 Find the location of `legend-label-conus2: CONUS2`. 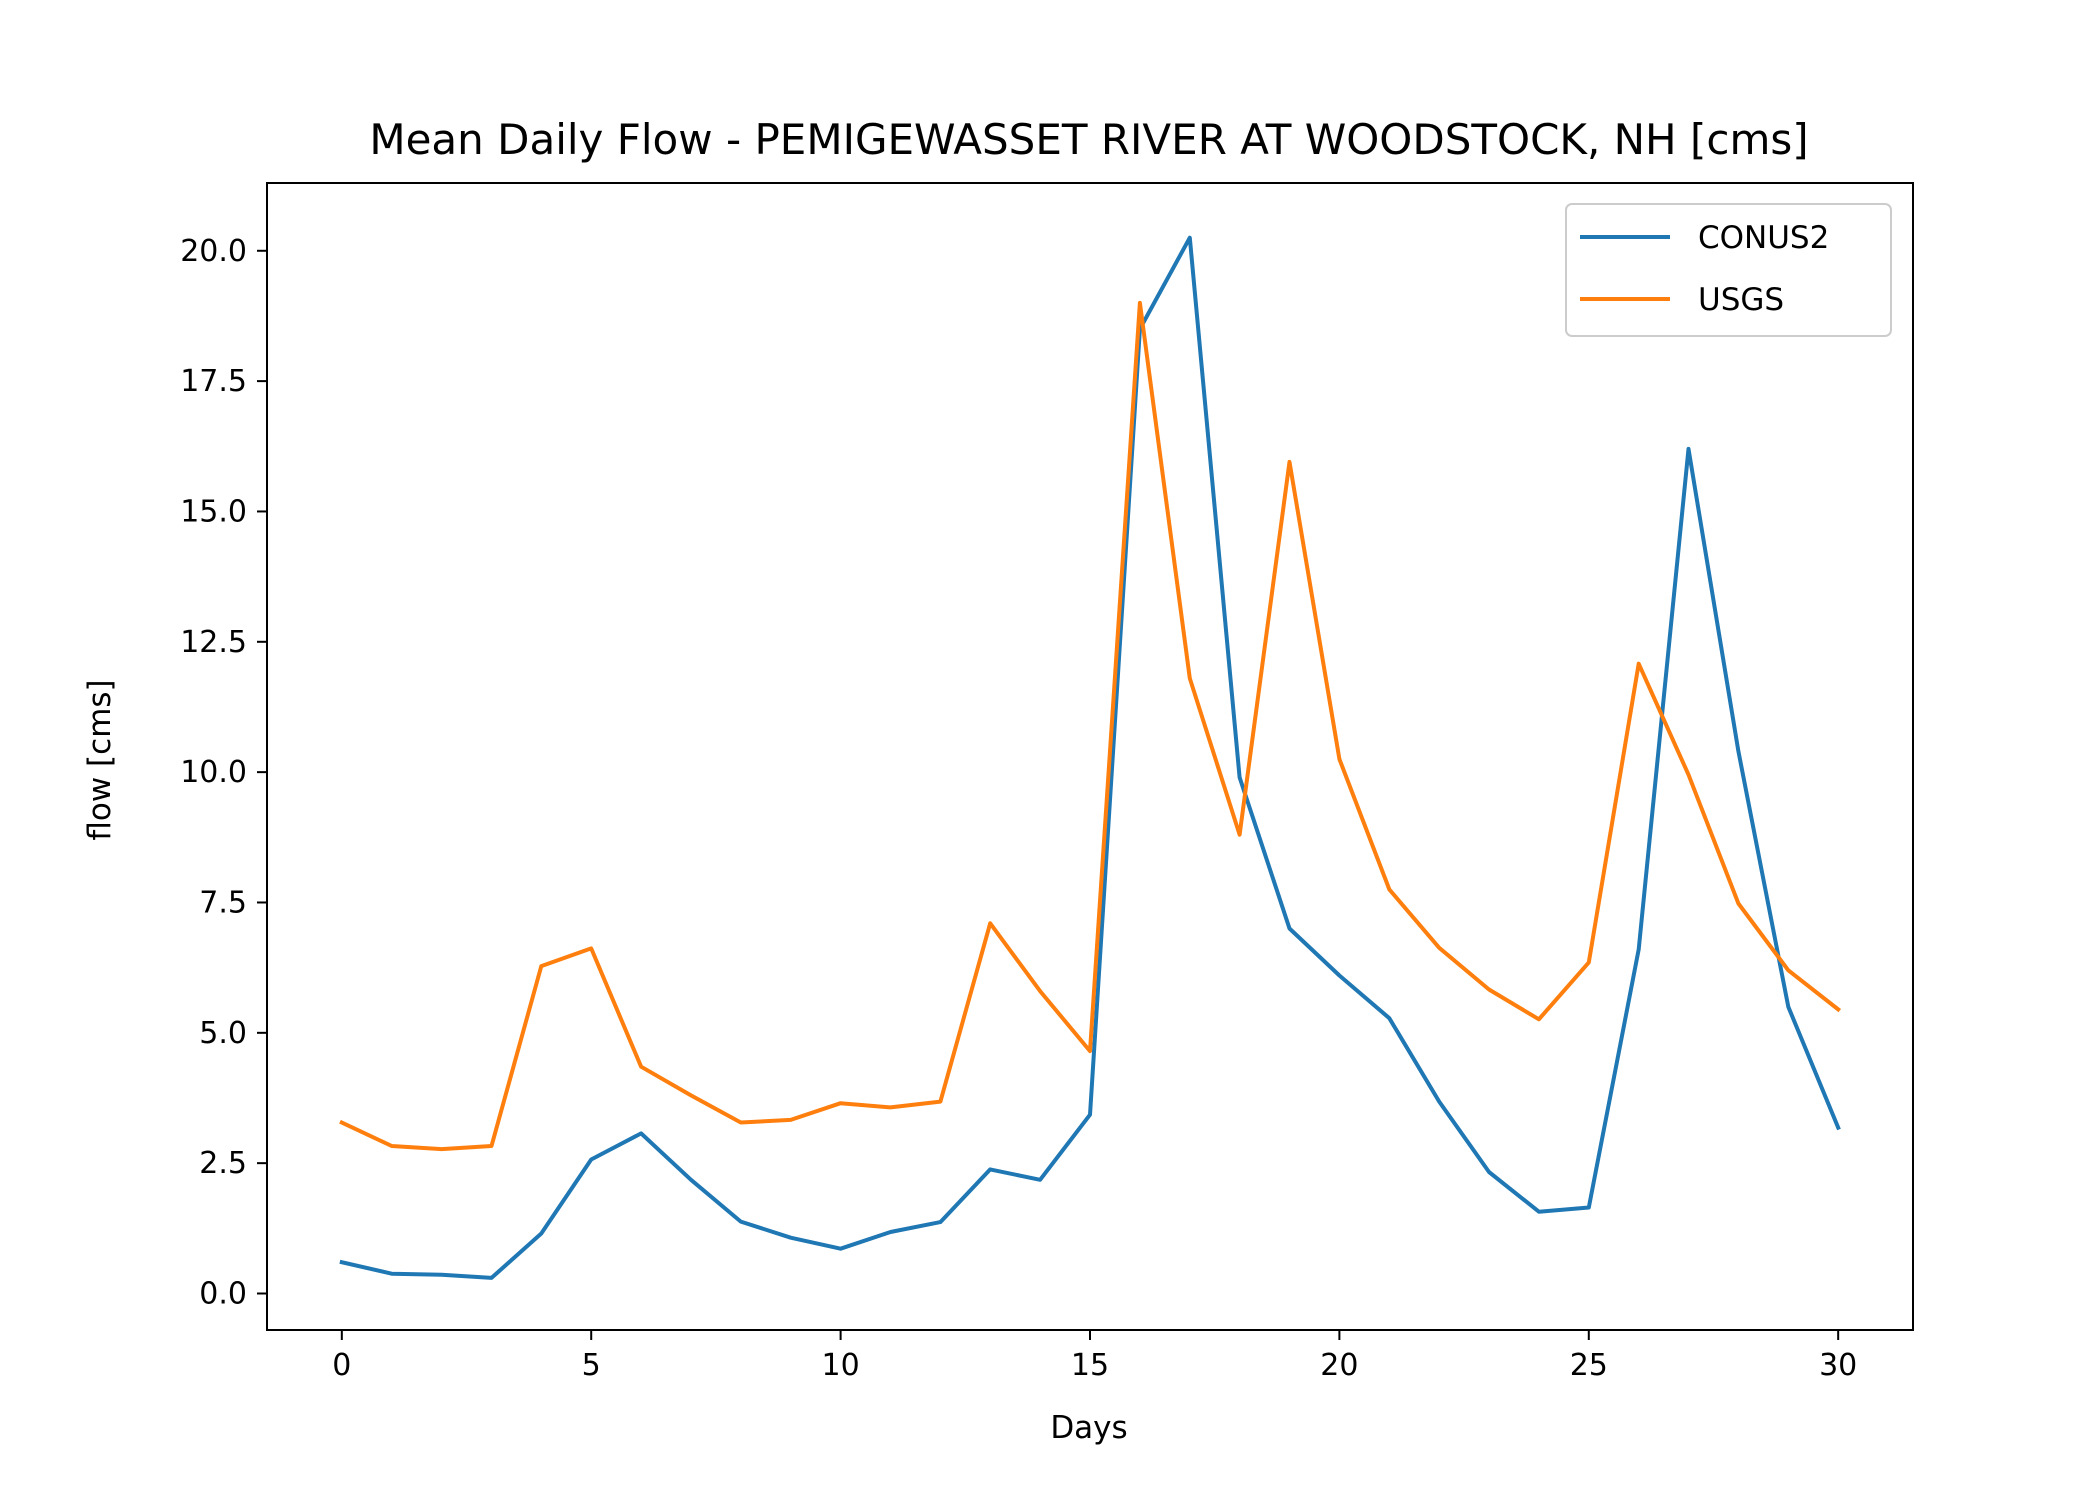

legend-label-conus2: CONUS2 is located at coordinates (1763, 238).